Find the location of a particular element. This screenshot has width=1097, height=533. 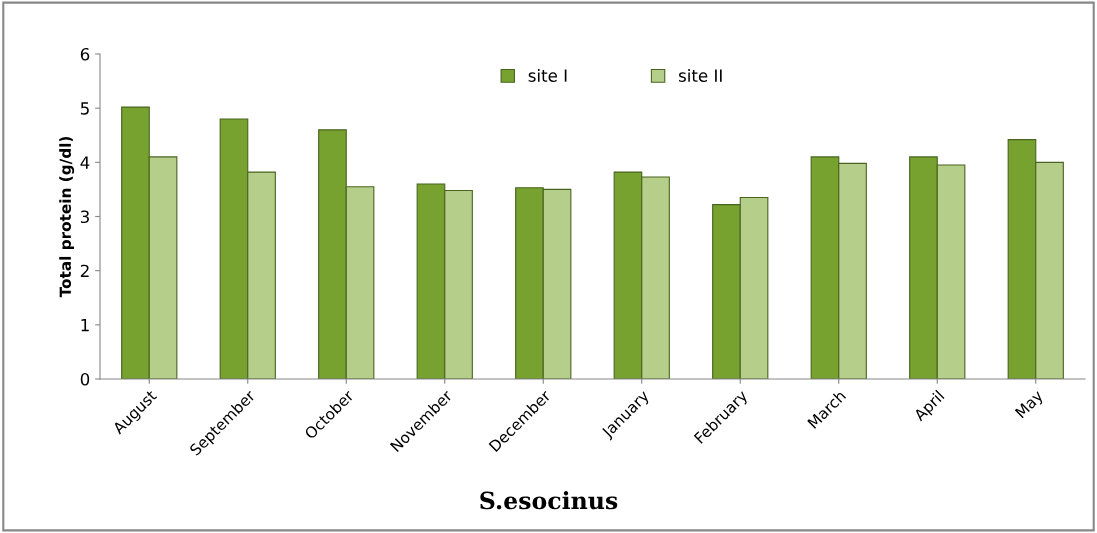

y-tick-label: 5 is located at coordinates (84, 108).